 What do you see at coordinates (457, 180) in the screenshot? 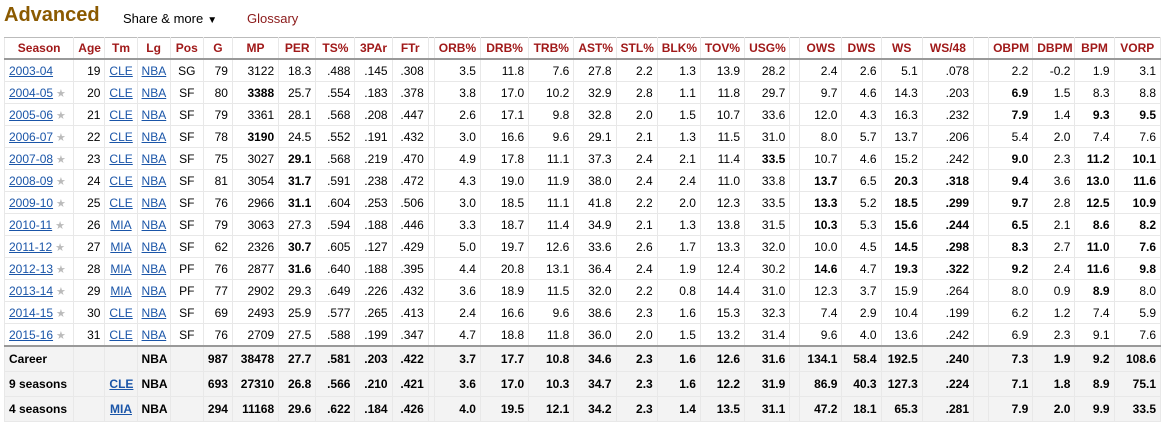
I see `orb-cell: 4.3` at bounding box center [457, 180].